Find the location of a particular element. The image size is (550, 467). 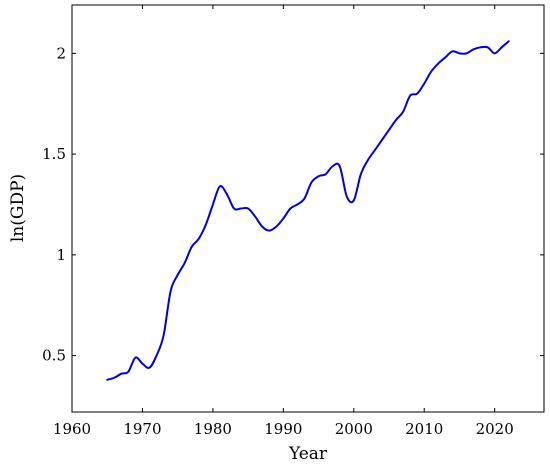

x-tick-label: 1960 is located at coordinates (72, 429).